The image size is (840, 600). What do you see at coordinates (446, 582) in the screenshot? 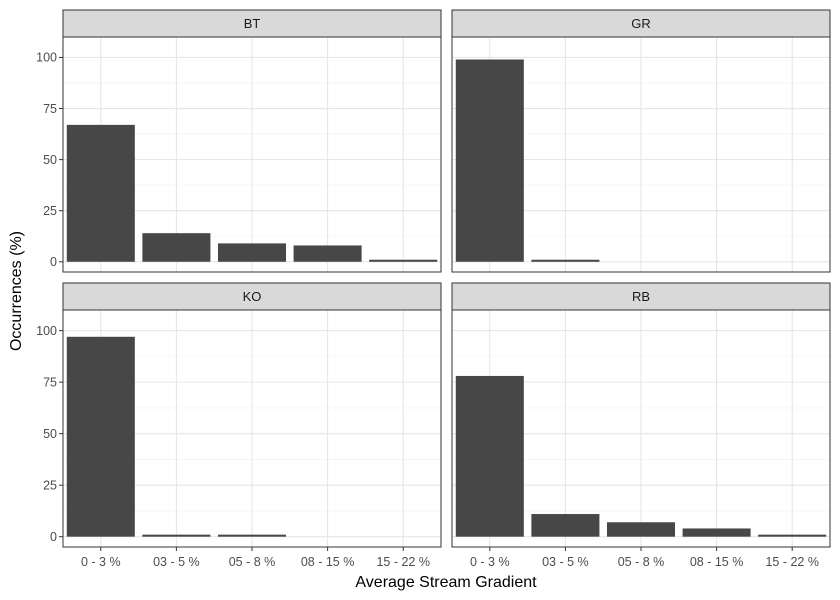
I see `x-axis-title: Average Stream Gradient` at bounding box center [446, 582].